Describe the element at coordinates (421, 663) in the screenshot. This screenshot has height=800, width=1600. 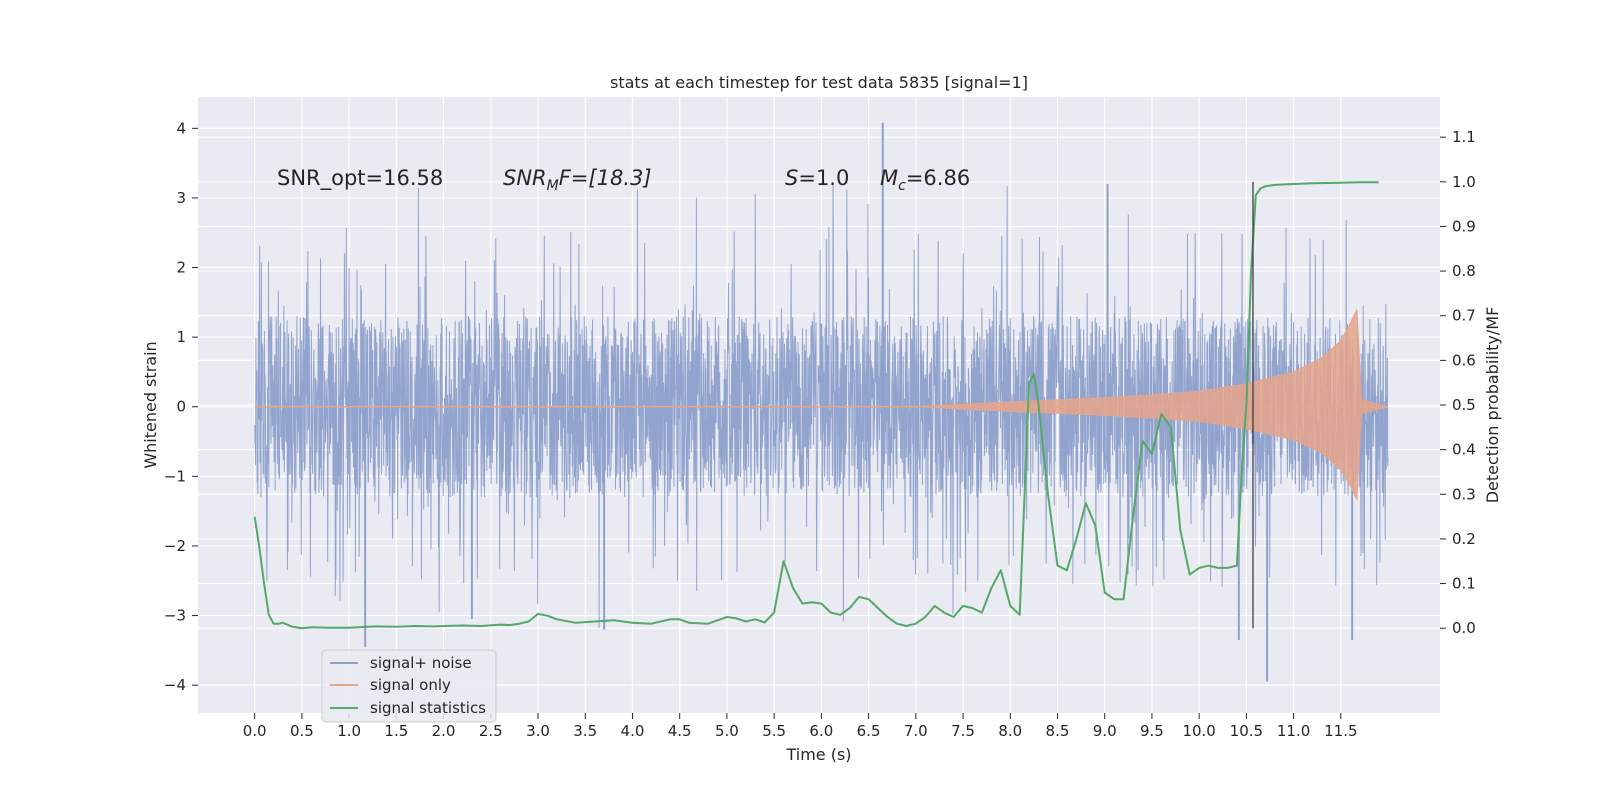
I see `legend-label-signal-noise: signal+ noise` at that location.